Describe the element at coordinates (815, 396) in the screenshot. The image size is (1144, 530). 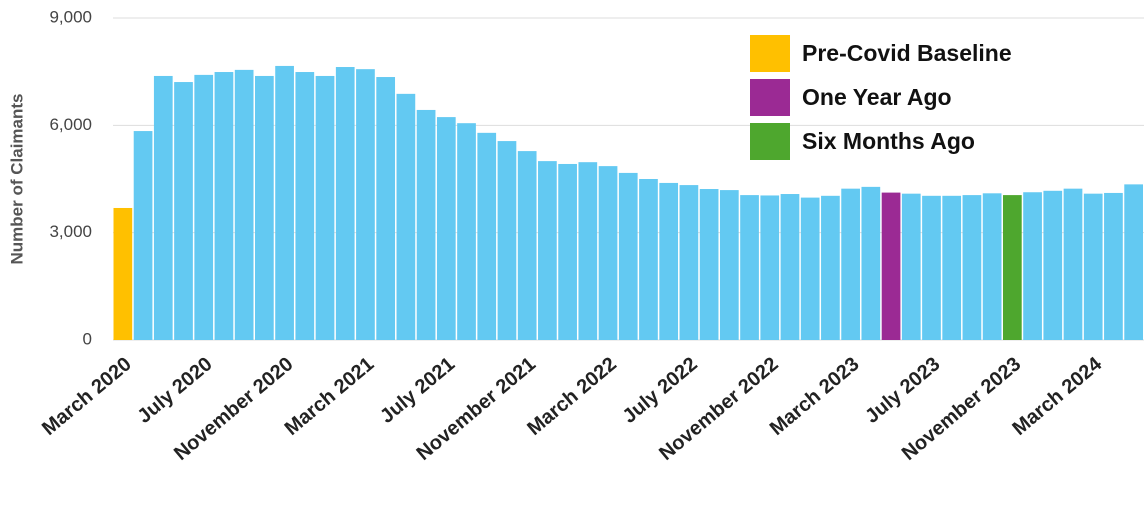
I see `x-tick-label: March 2023` at that location.